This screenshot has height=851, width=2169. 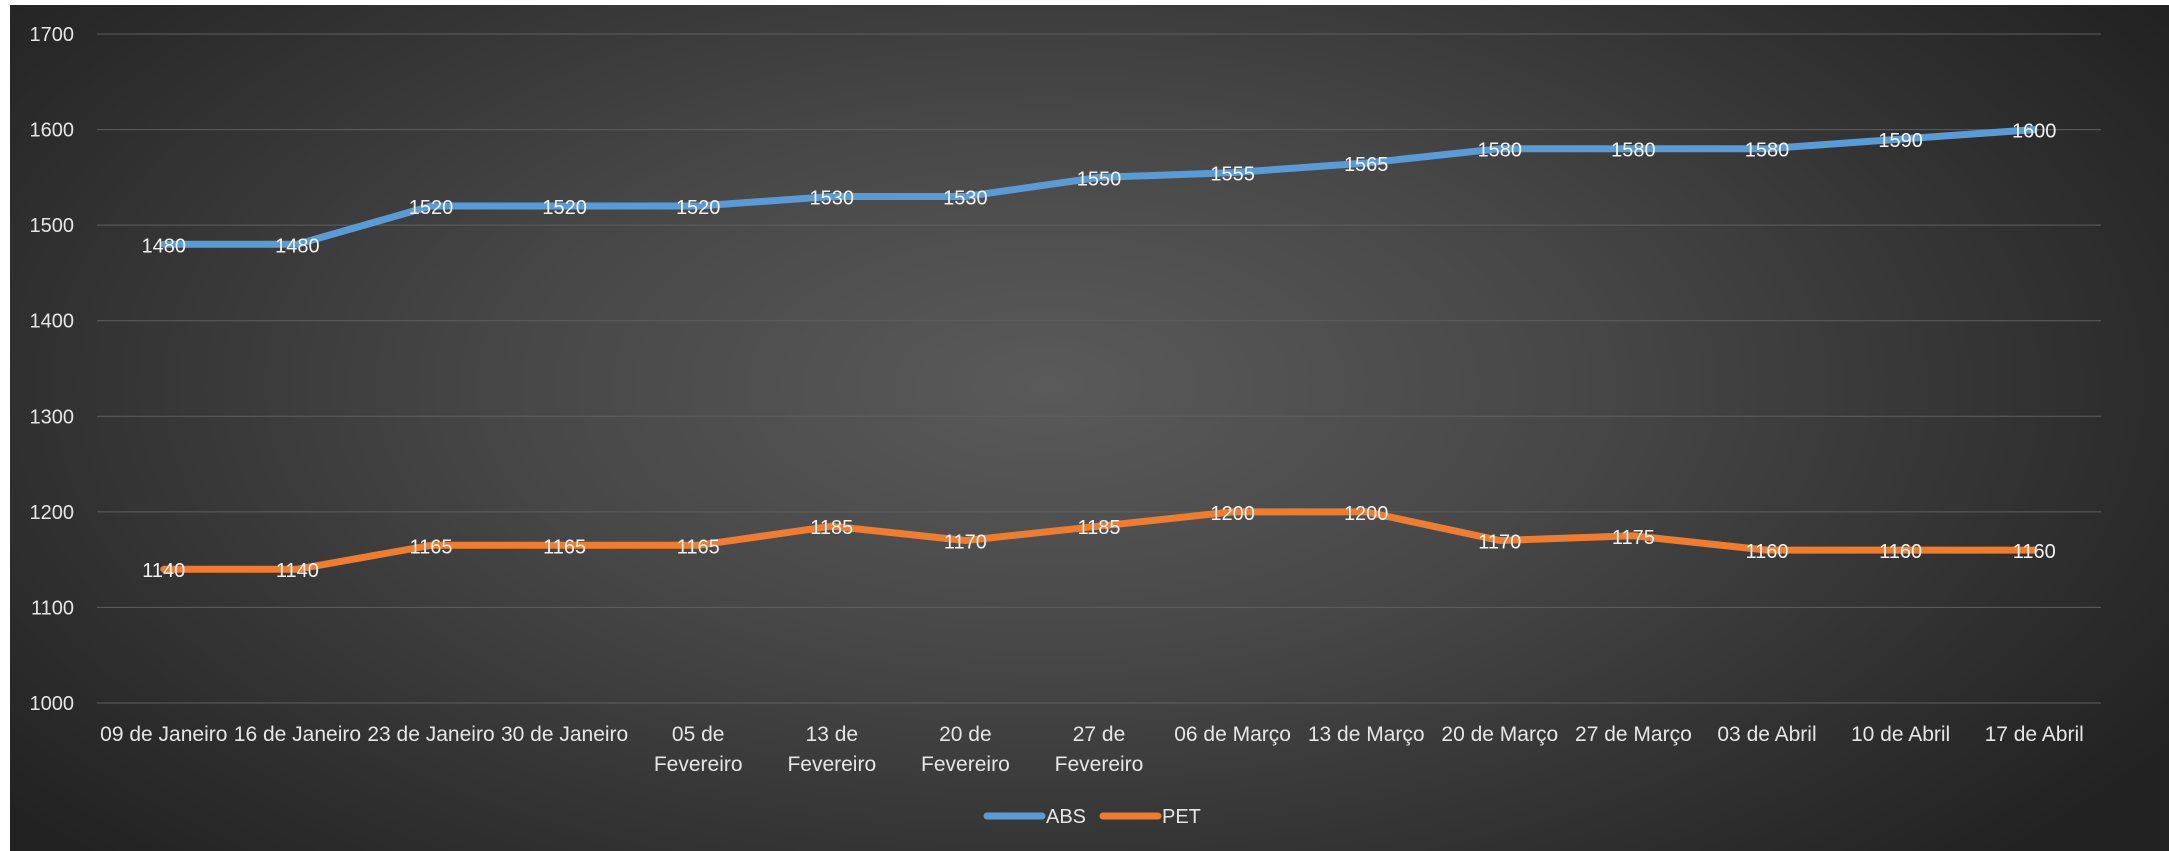 What do you see at coordinates (1633, 734) in the screenshot?
I see `x-tick-label: 27 de Março` at bounding box center [1633, 734].